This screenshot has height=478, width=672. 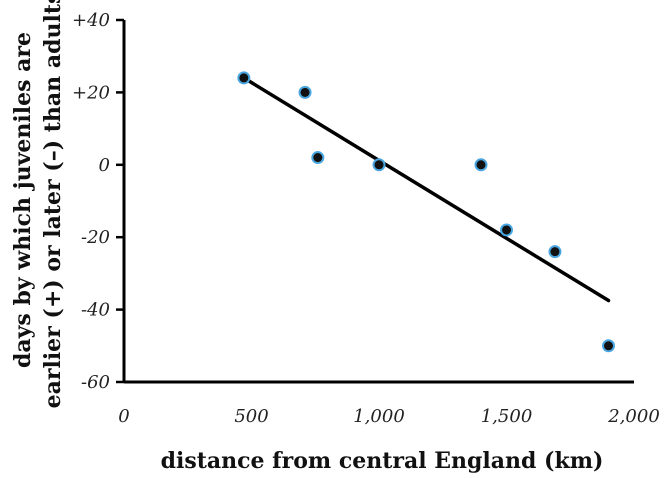 I want to click on y-axis-title-line-2: earlier (+) or later (–) than adults, so click(x=53, y=204).